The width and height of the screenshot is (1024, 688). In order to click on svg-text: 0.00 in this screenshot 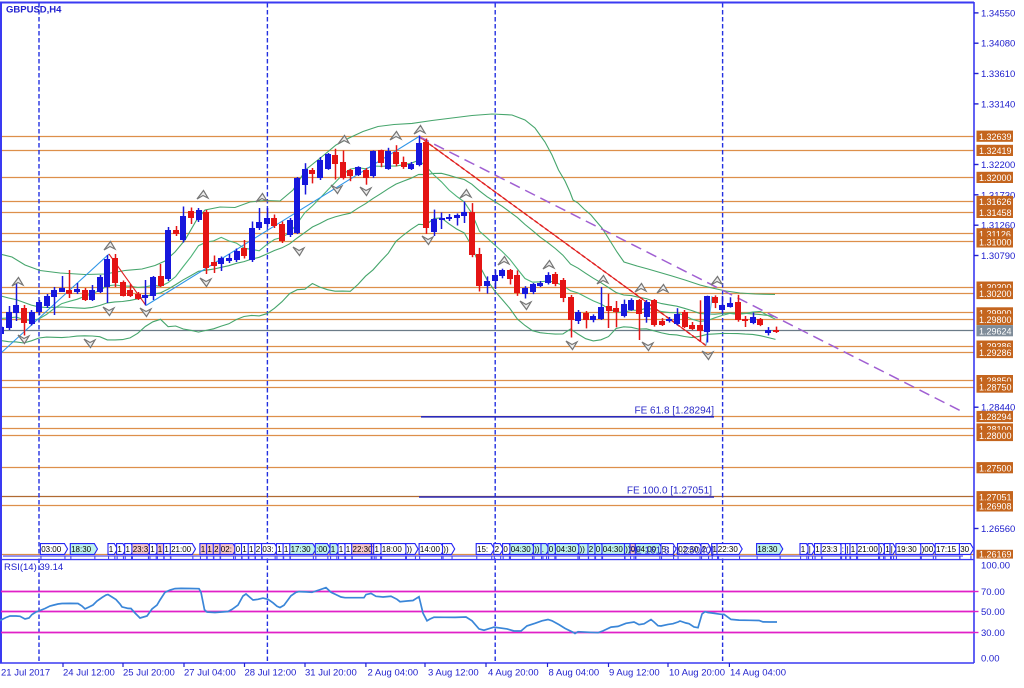, I will do `click(990, 659)`.